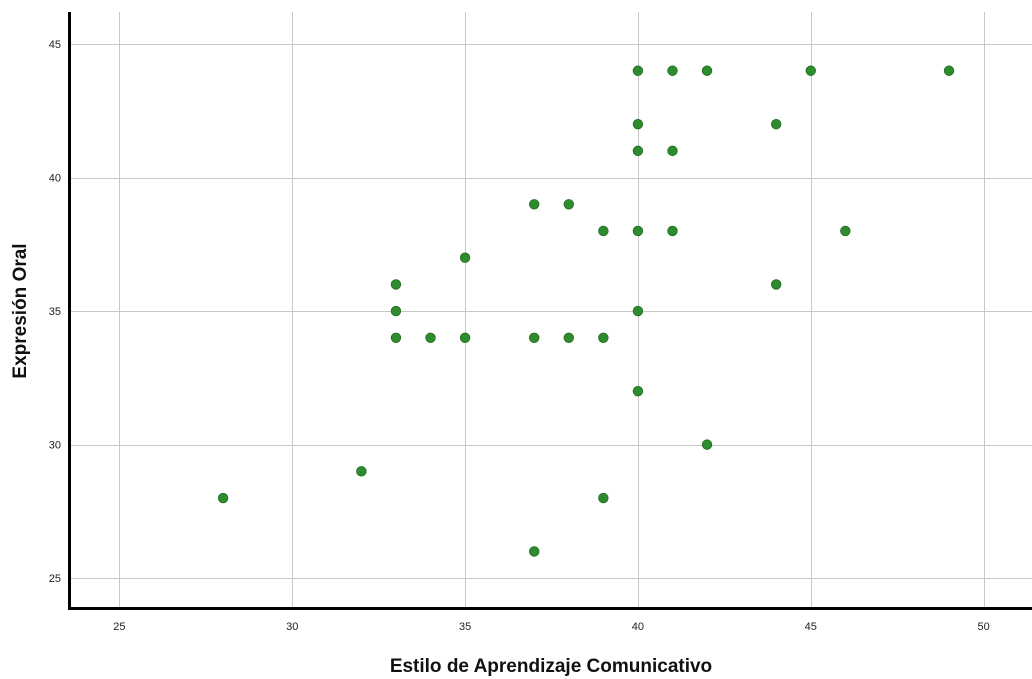 This screenshot has width=1032, height=679. I want to click on y-tick-label: 30, so click(55, 446).